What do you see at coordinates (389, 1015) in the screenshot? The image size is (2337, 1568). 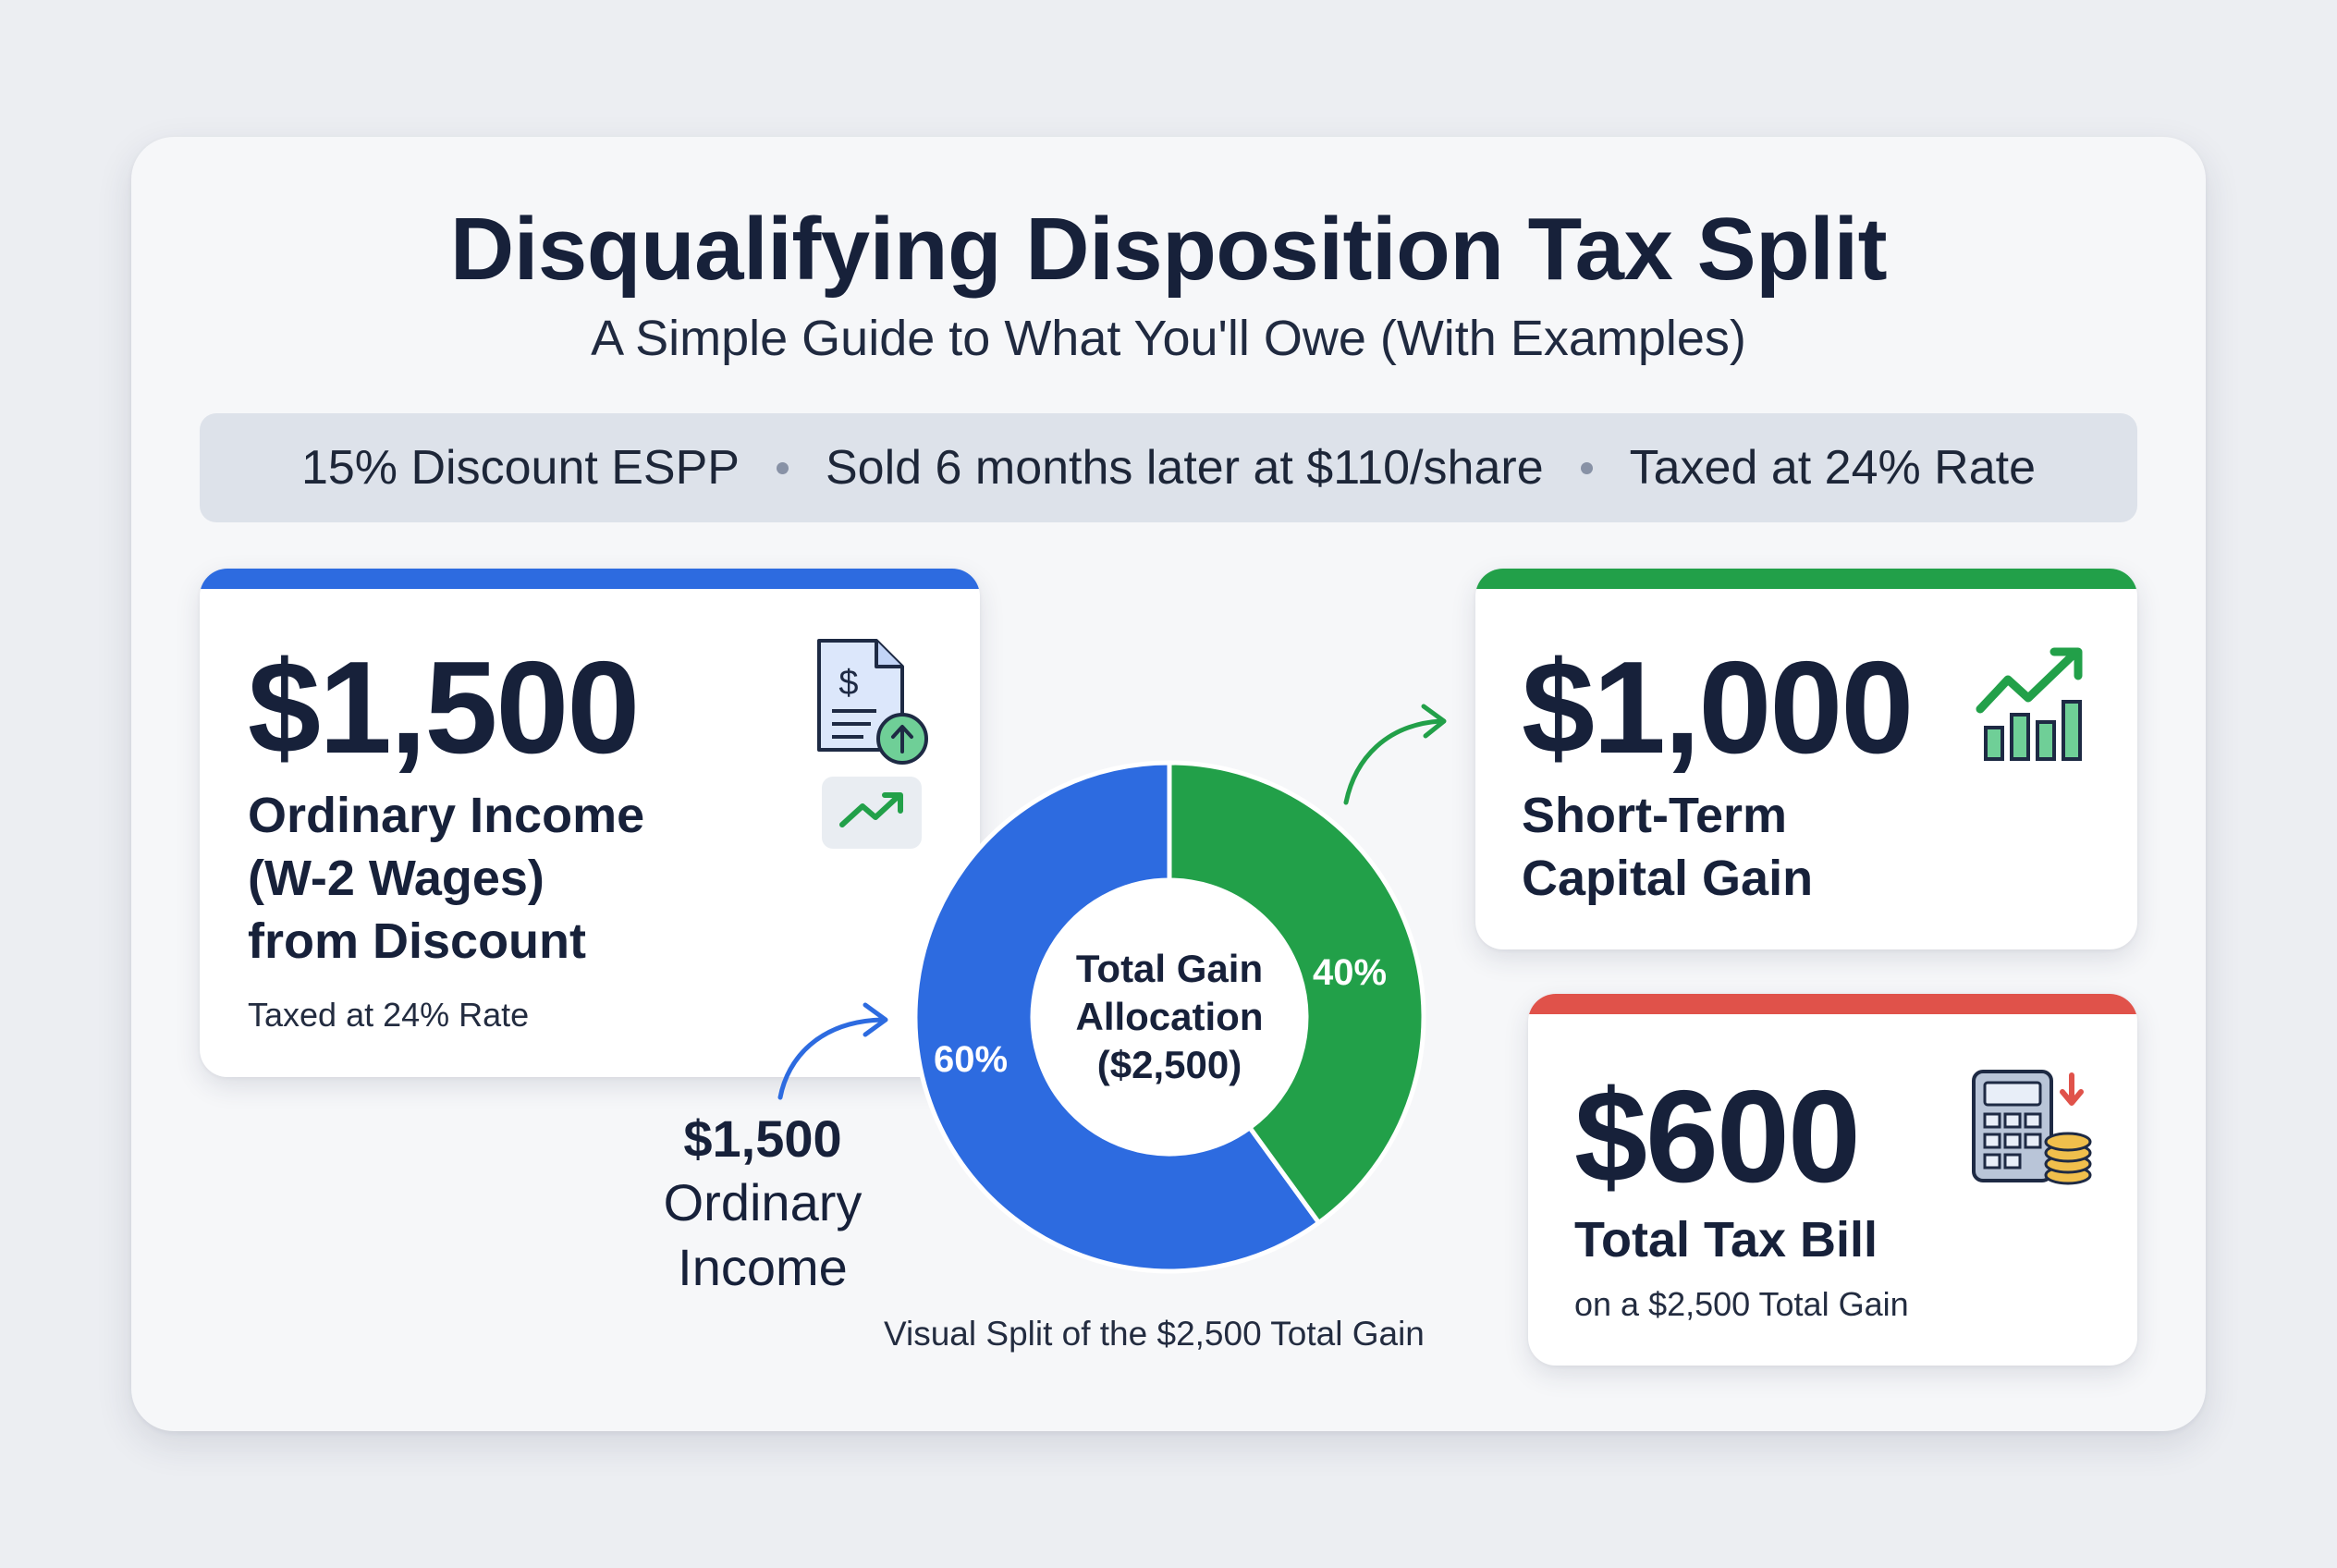 I see `ordinary-income-note: Taxed at 24% Rate` at bounding box center [389, 1015].